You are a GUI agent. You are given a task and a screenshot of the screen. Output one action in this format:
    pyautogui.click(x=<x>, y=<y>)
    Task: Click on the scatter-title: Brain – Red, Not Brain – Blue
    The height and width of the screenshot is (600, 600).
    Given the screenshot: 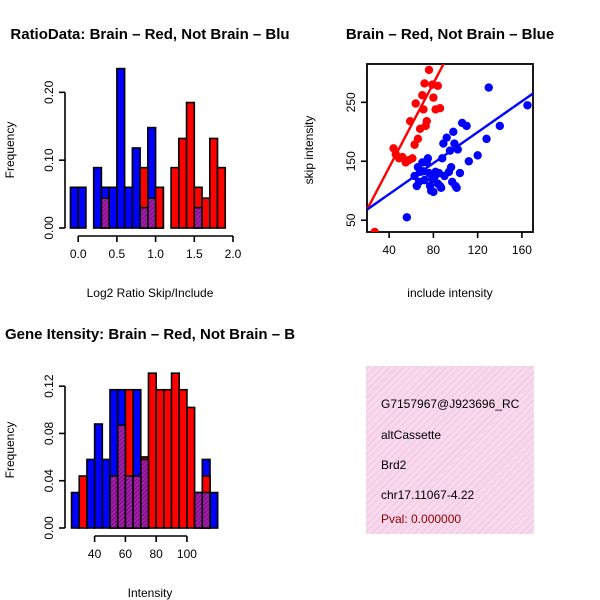 What is the action you would take?
    pyautogui.click(x=450, y=34)
    